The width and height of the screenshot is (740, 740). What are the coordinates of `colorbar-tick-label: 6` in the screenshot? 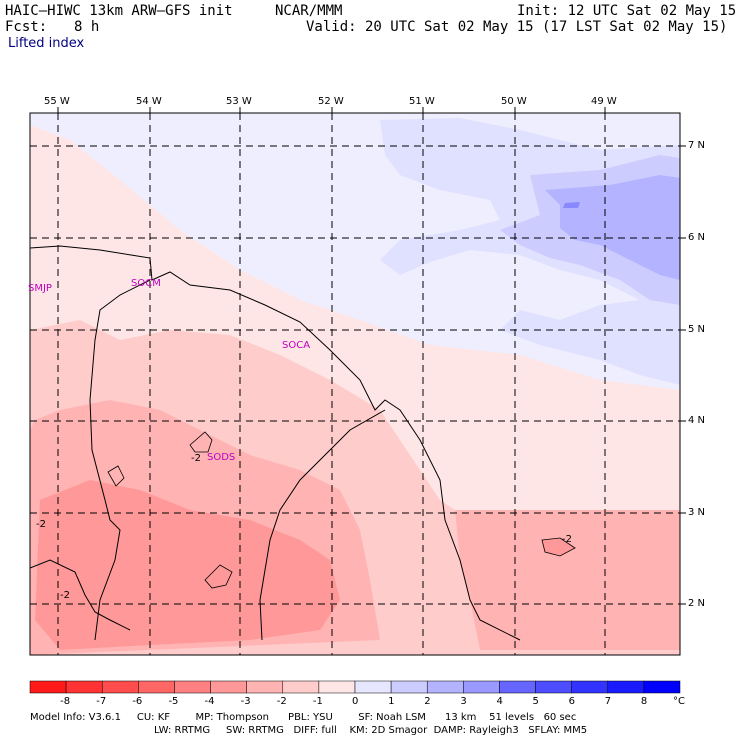 It's located at (572, 701).